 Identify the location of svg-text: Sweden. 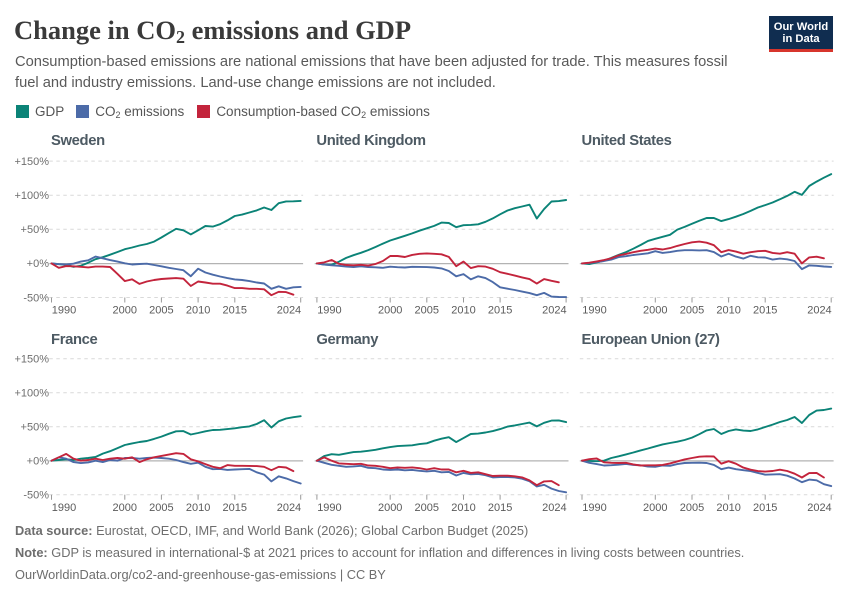
(78, 141).